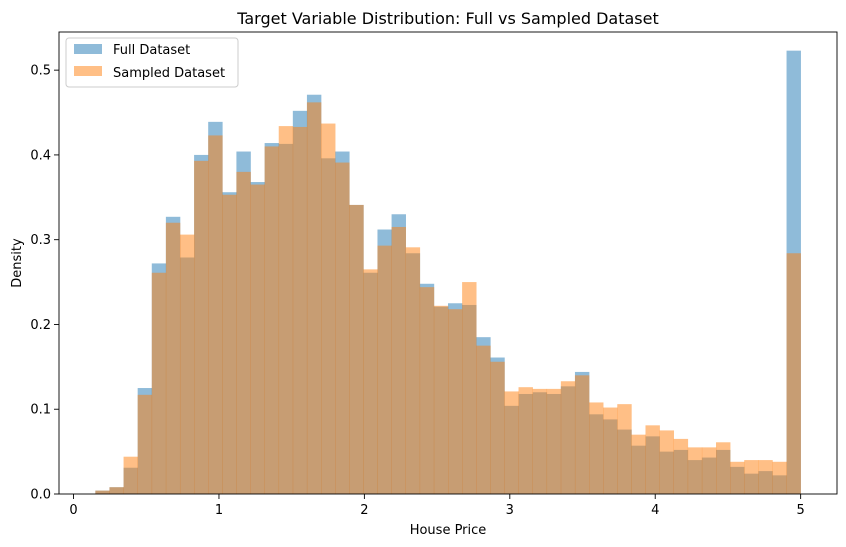  Describe the element at coordinates (73, 510) in the screenshot. I see `x-tick-label: 0` at that location.